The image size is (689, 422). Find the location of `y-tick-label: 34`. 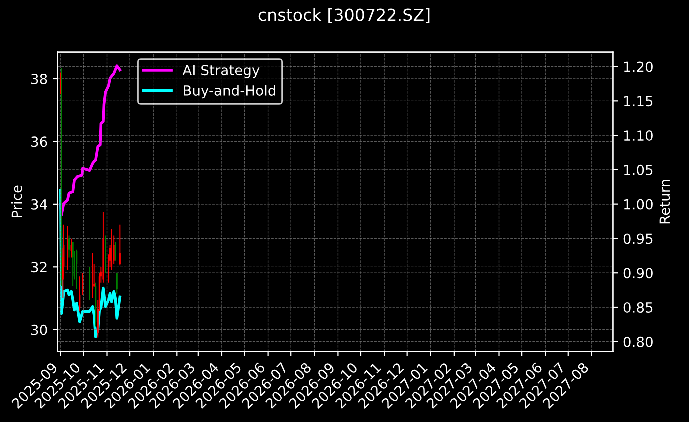

y-tick-label: 34 is located at coordinates (40, 204).